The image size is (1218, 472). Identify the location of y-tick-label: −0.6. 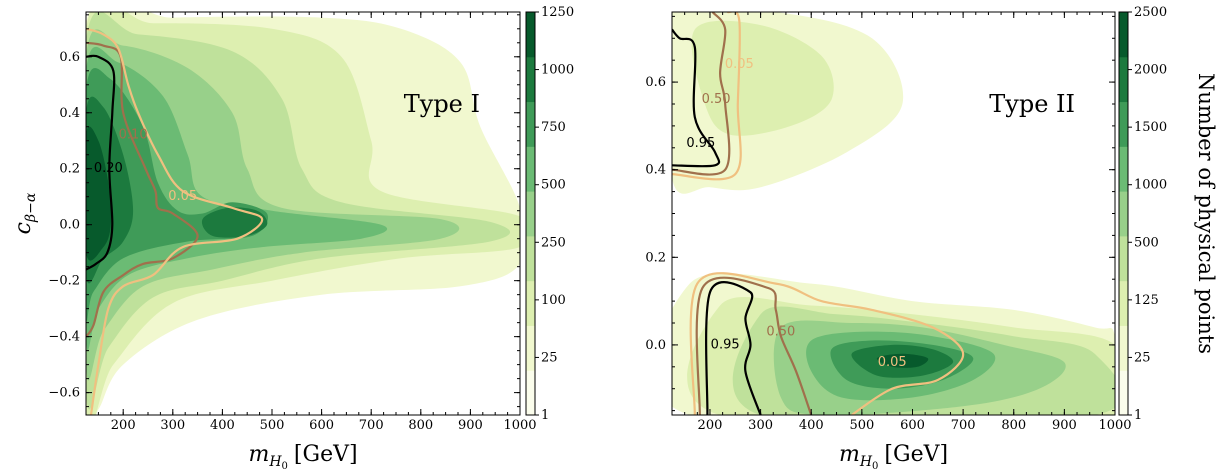
(64, 393).